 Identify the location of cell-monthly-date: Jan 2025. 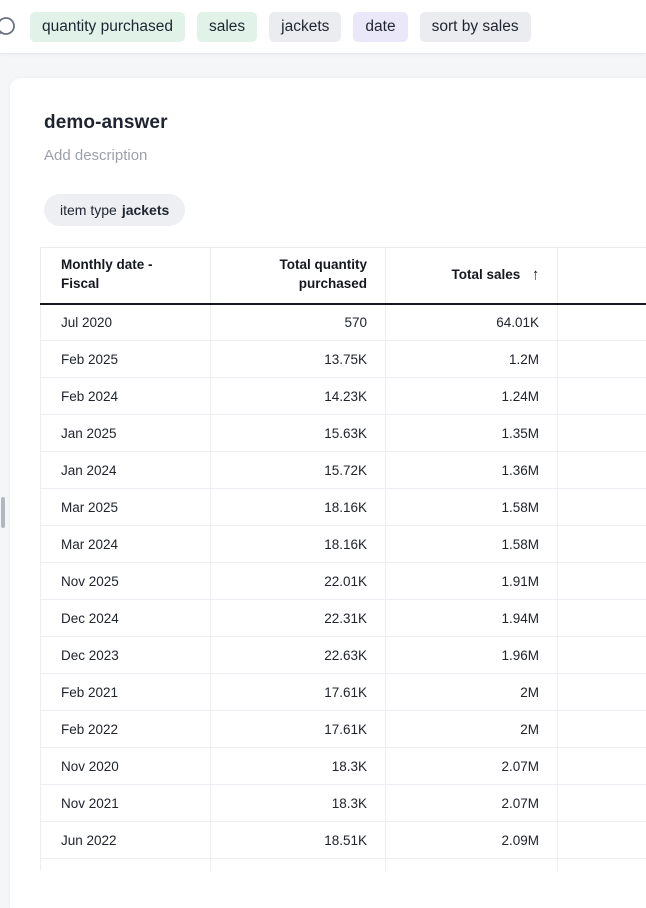
(126, 433).